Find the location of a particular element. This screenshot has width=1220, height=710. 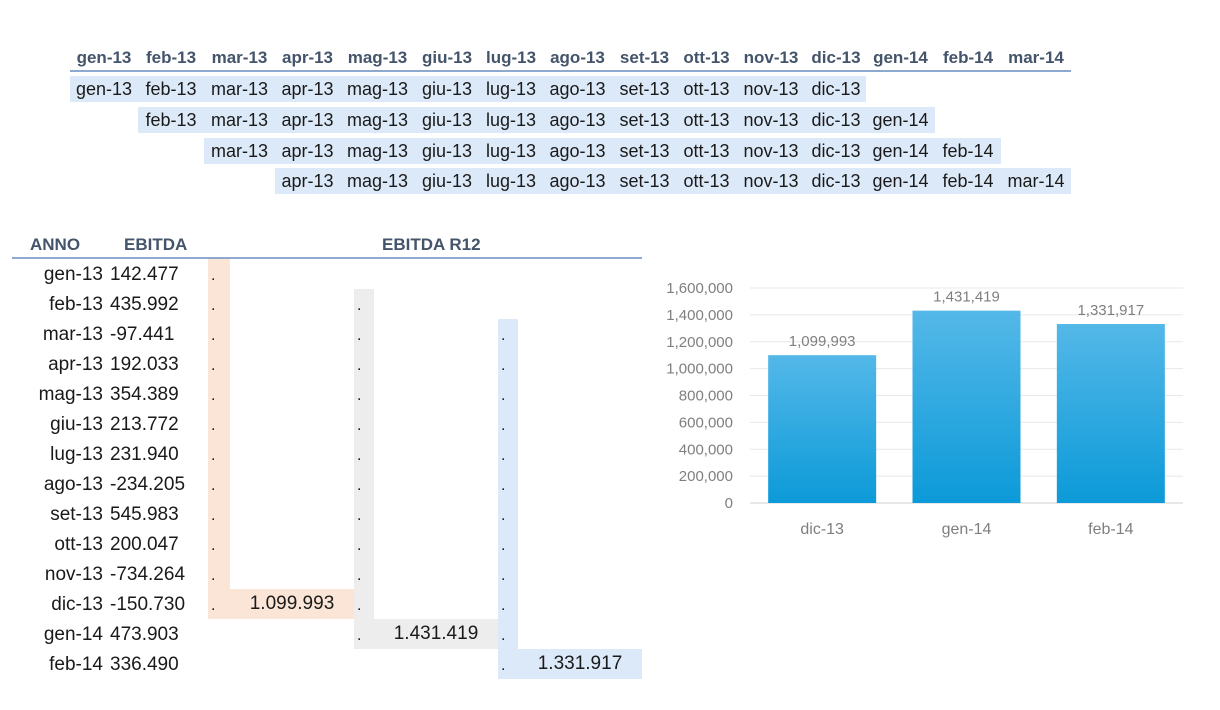

ebitda-r12-column-header: EBITDA R12 is located at coordinates (431, 244).